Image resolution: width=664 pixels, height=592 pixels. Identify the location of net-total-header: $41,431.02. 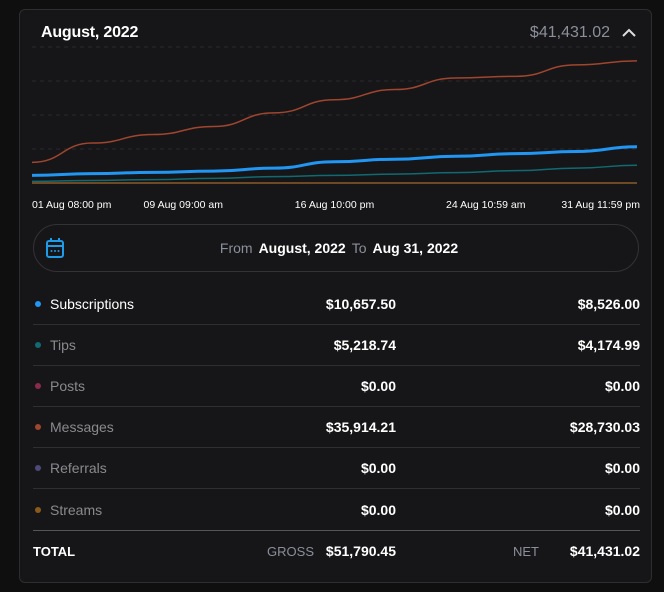
(569, 32).